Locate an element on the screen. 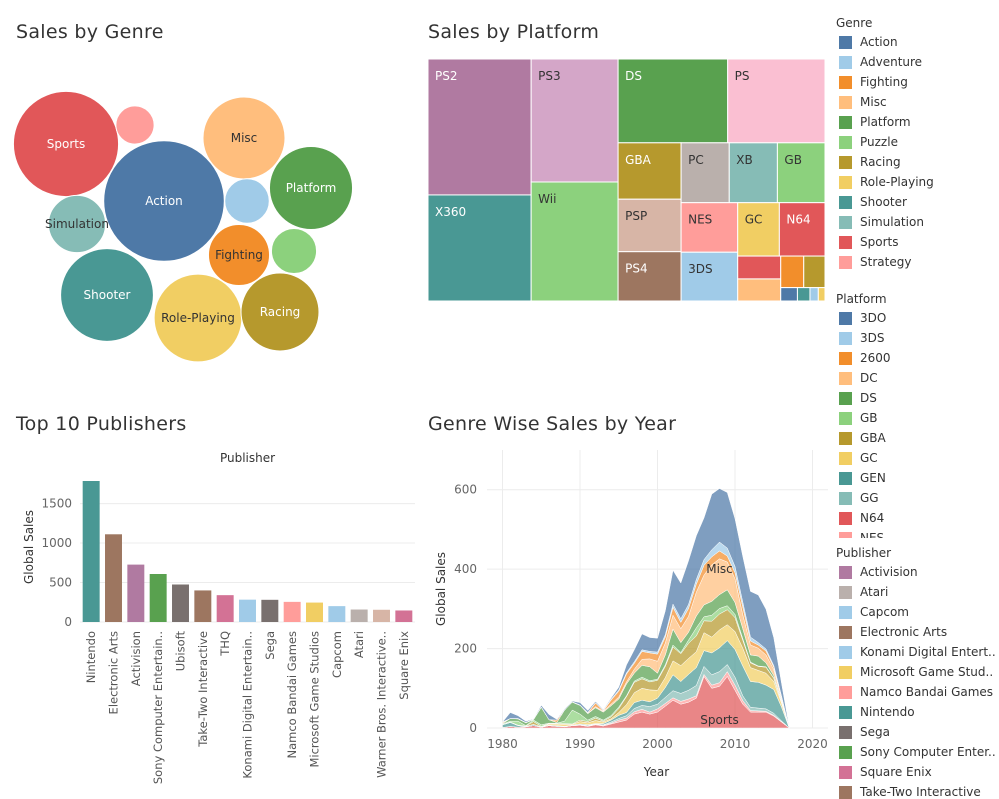  bar-ubisoft is located at coordinates (180, 603).